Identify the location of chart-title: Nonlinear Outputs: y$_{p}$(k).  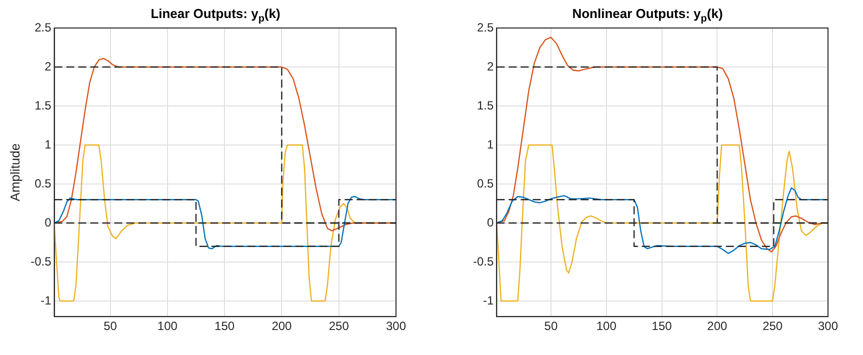
(647, 15).